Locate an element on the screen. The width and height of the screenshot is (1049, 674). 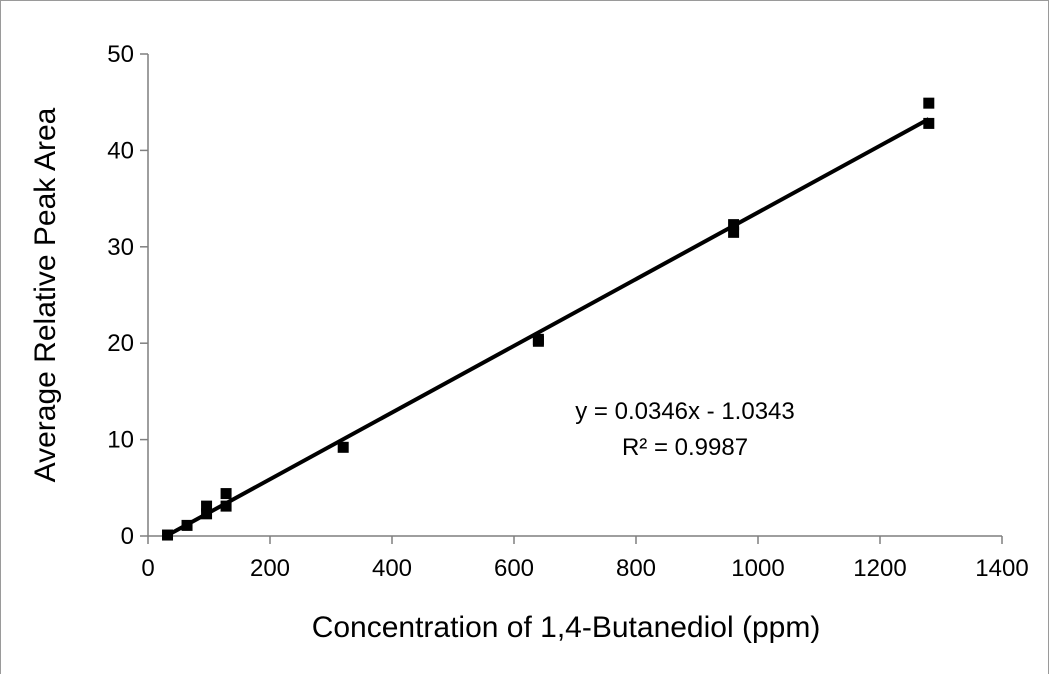
y-tick-label: 0 is located at coordinates (127, 536).